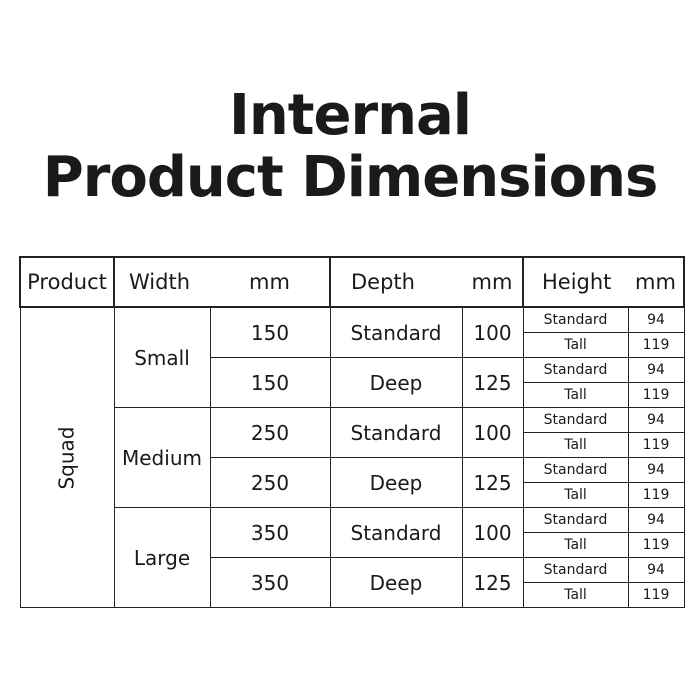  Describe the element at coordinates (493, 282) in the screenshot. I see `header-depth-unit: mm` at that location.